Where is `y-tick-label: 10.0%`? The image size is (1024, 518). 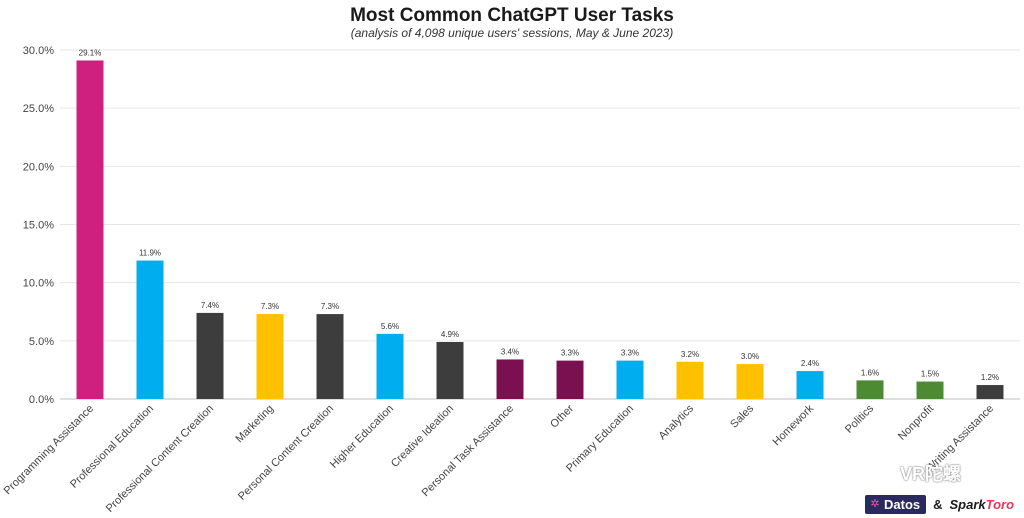 y-tick-label: 10.0% is located at coordinates (38, 284).